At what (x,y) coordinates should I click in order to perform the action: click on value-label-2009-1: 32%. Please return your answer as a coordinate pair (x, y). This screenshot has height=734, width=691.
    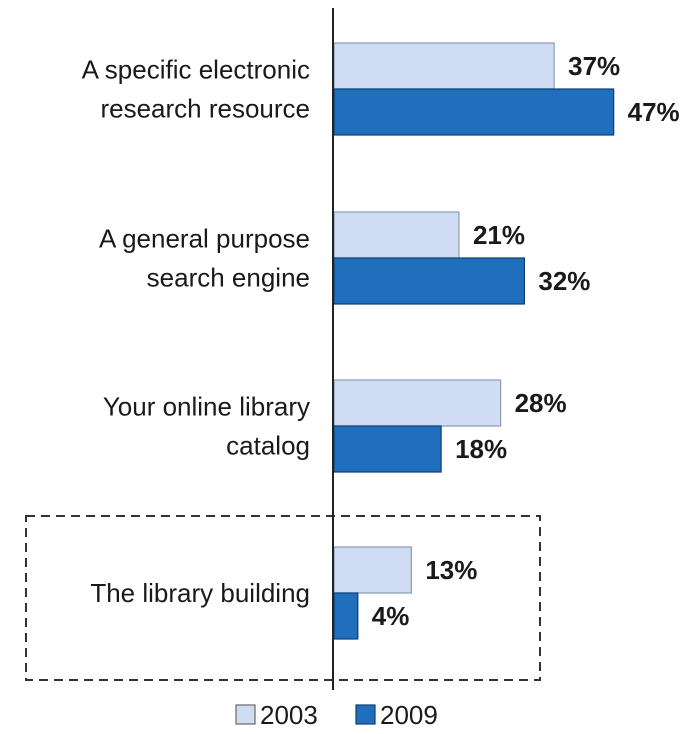
    Looking at the image, I should click on (564, 281).